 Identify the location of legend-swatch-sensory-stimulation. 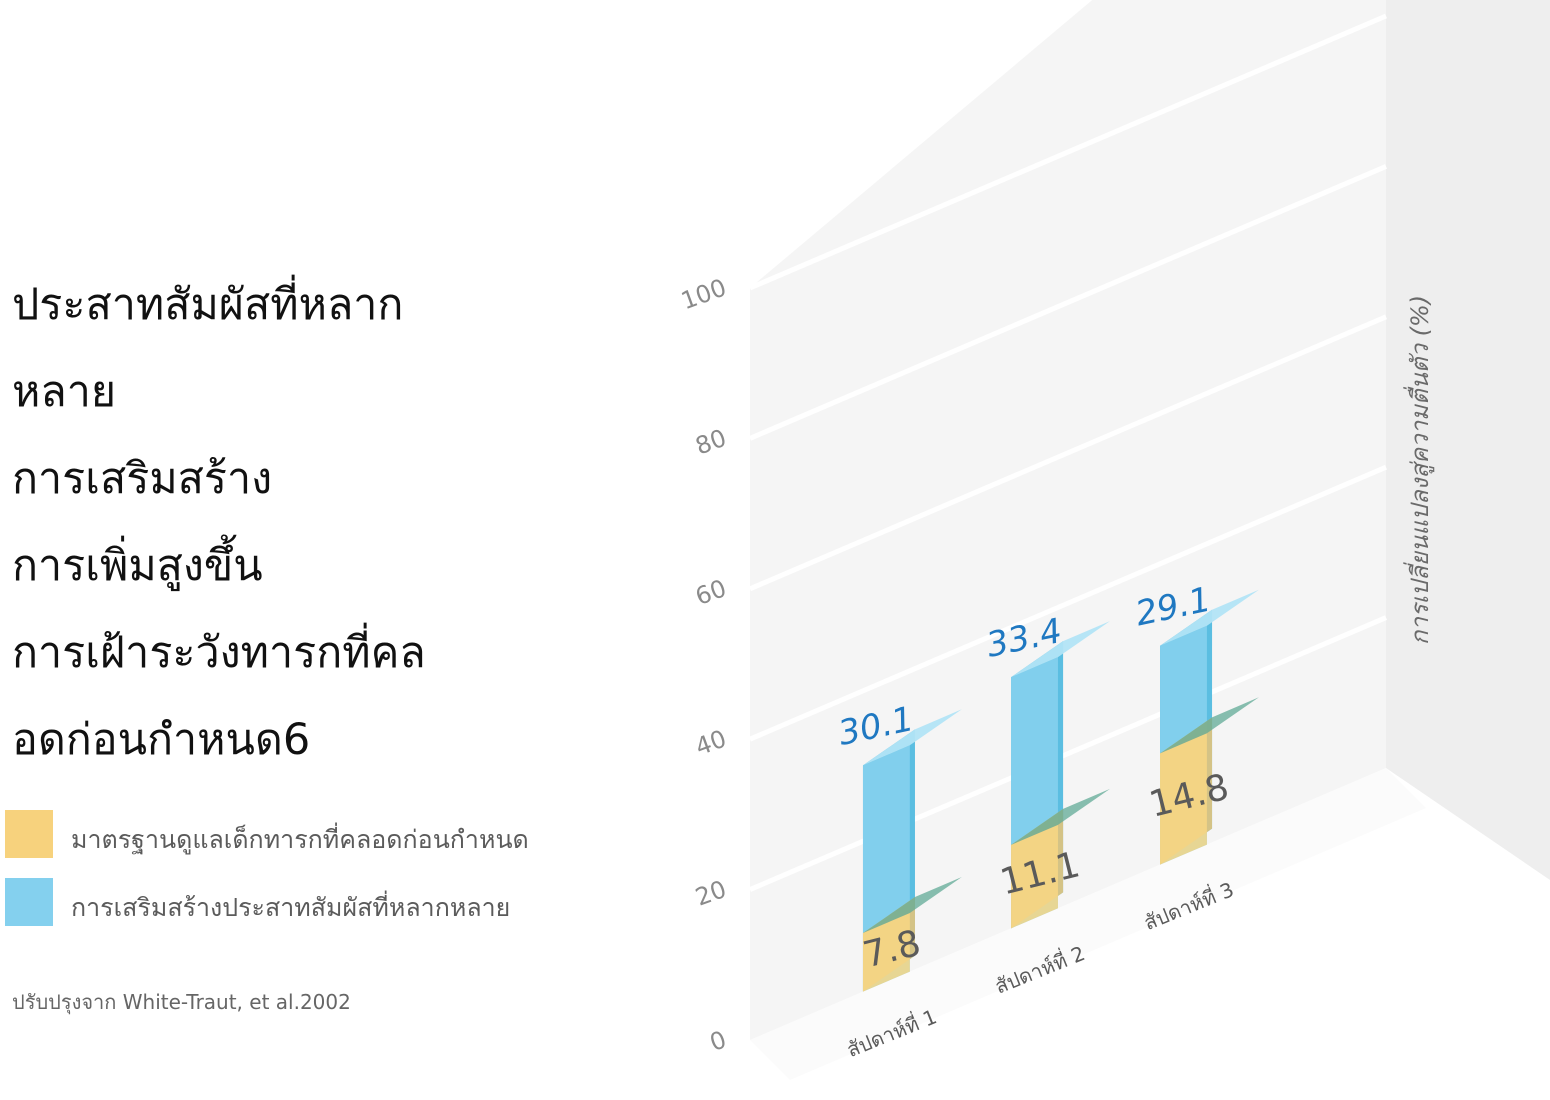
(29, 902).